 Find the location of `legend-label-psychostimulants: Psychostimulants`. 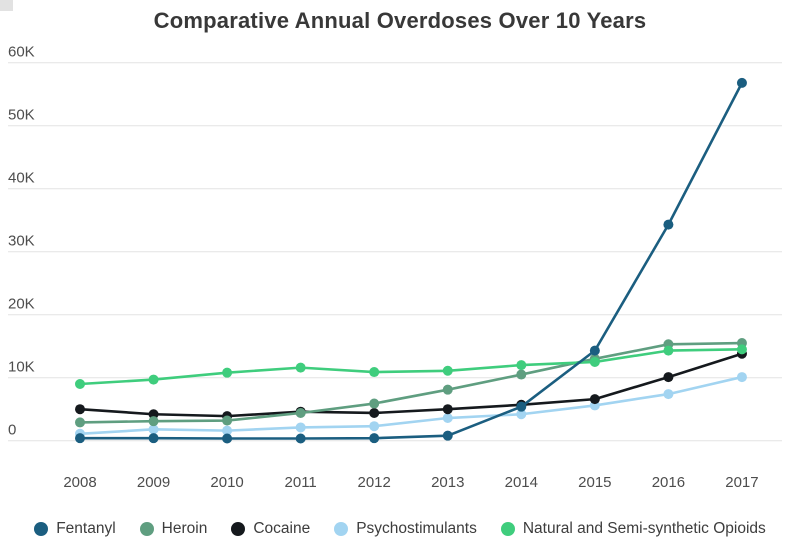

legend-label-psychostimulants: Psychostimulants is located at coordinates (416, 528).